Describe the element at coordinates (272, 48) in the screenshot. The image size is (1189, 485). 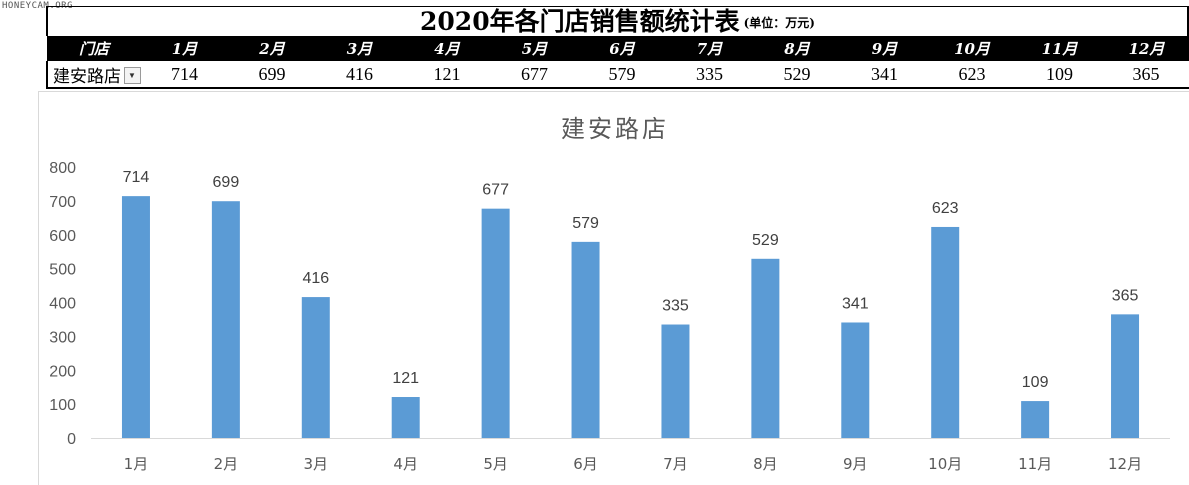
I see `month-column-header: 2月` at that location.